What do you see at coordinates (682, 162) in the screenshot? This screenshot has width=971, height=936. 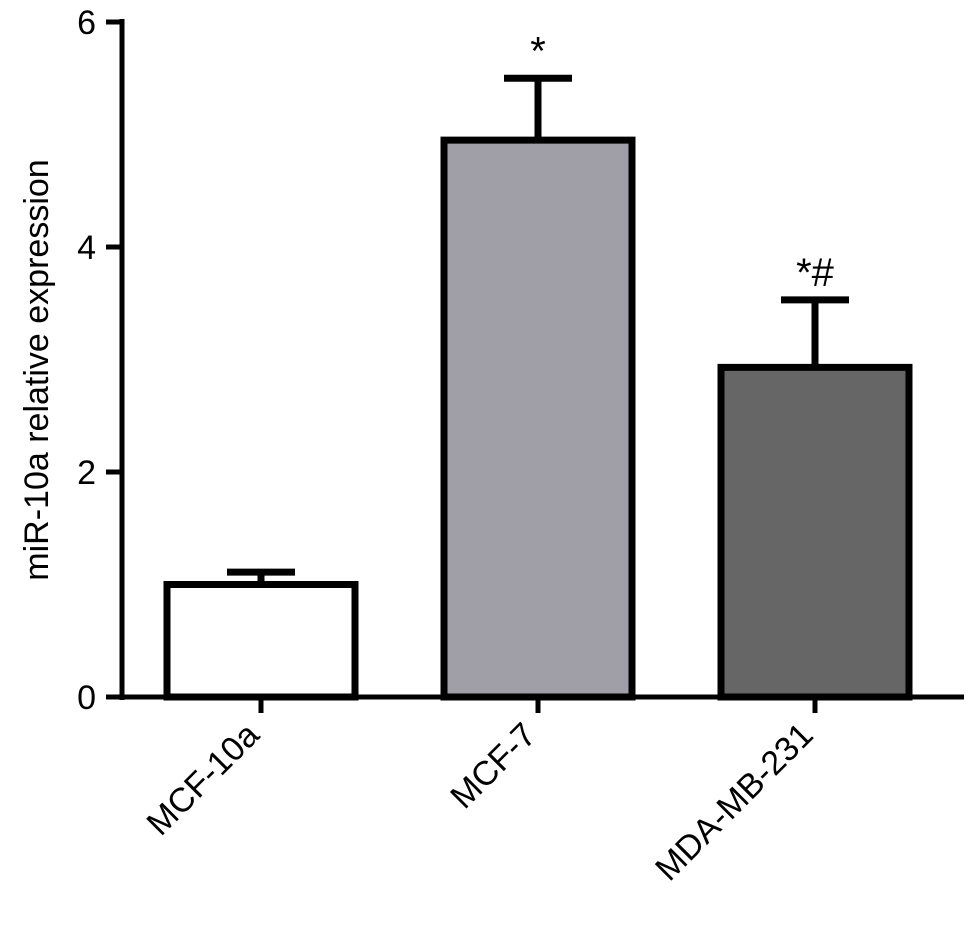 I see `significance-annotations: * *#` at bounding box center [682, 162].